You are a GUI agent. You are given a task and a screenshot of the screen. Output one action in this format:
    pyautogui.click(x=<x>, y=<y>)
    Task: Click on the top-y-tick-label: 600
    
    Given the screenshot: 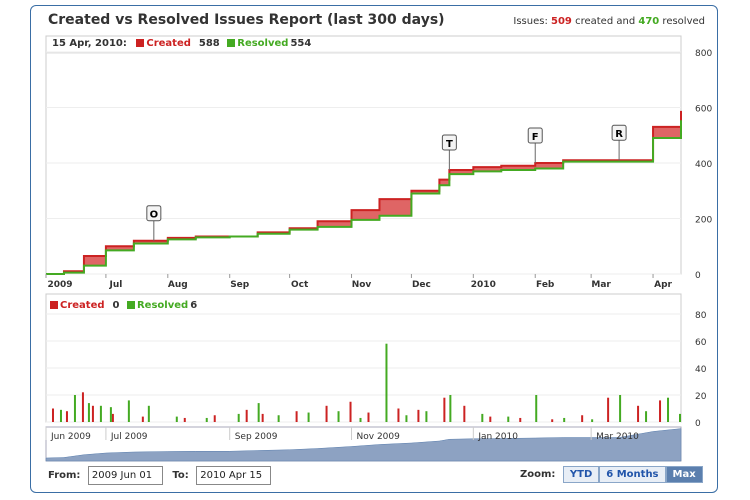 What is the action you would take?
    pyautogui.click(x=703, y=110)
    